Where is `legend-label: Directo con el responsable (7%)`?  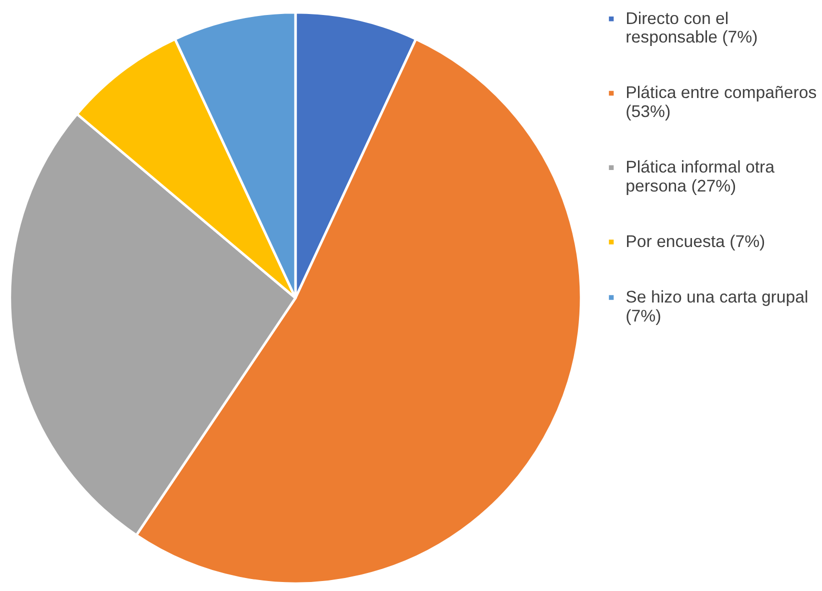
legend-label: Directo con el responsable (7%) is located at coordinates (692, 27).